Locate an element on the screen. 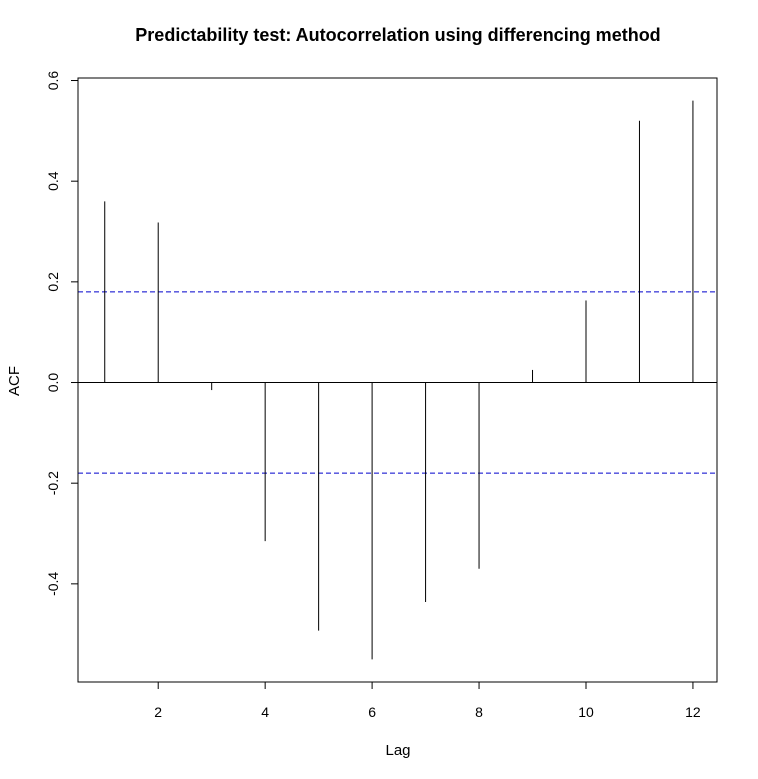 This screenshot has width=758, height=779. x-tick-label: 10 is located at coordinates (586, 712).